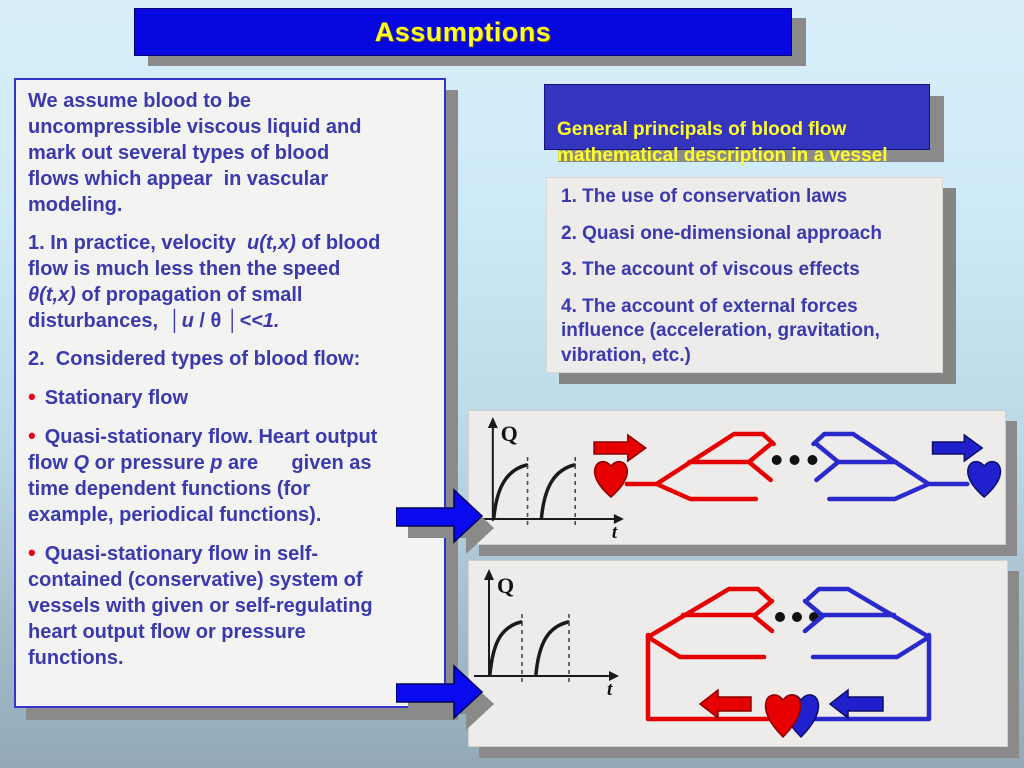 This screenshot has width=1024, height=768. What do you see at coordinates (721, 233) in the screenshot?
I see `list-item: 2. Quasi one-dimensional approach` at bounding box center [721, 233].